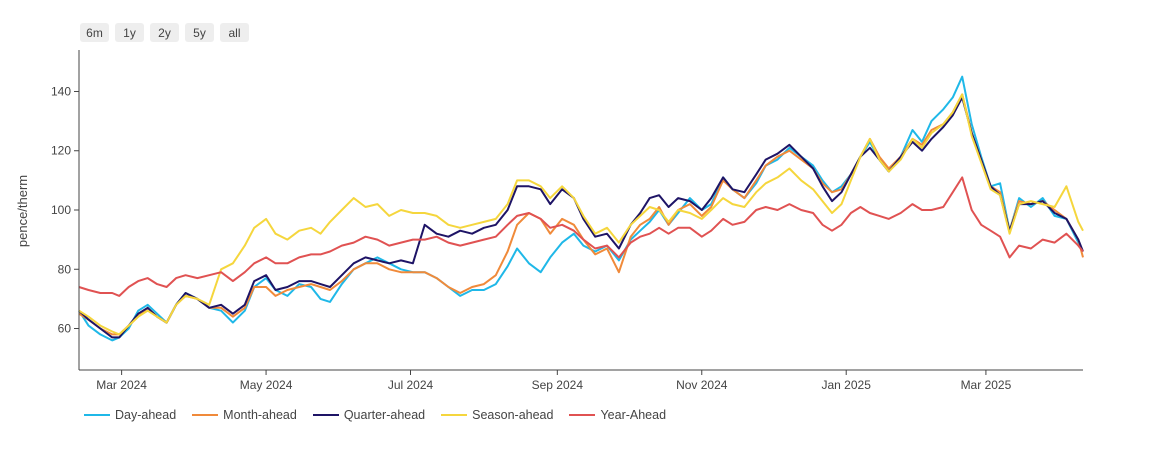 This screenshot has width=1163, height=450. What do you see at coordinates (65, 329) in the screenshot?
I see `y-tick-label: 60` at bounding box center [65, 329].